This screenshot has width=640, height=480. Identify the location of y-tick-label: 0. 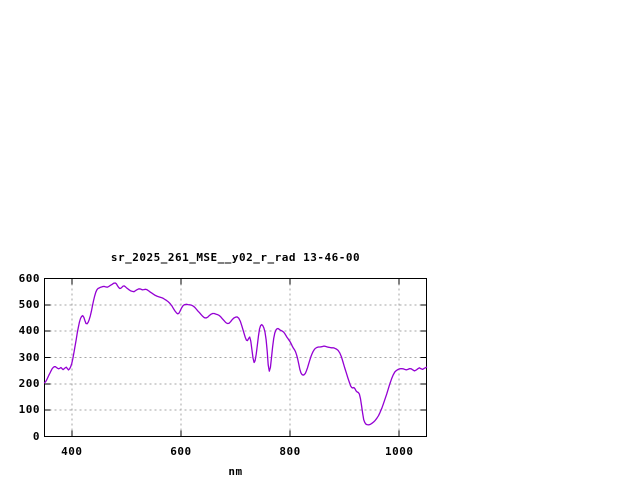
(36, 436).